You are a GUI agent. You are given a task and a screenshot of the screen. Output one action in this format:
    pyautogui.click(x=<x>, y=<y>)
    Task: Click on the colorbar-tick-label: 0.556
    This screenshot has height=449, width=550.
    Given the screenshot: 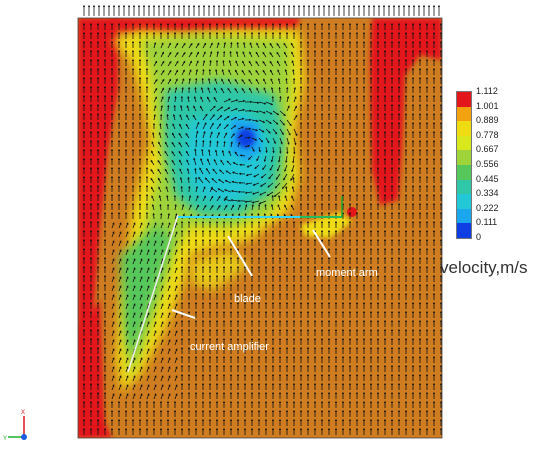 What is the action you would take?
    pyautogui.click(x=487, y=164)
    